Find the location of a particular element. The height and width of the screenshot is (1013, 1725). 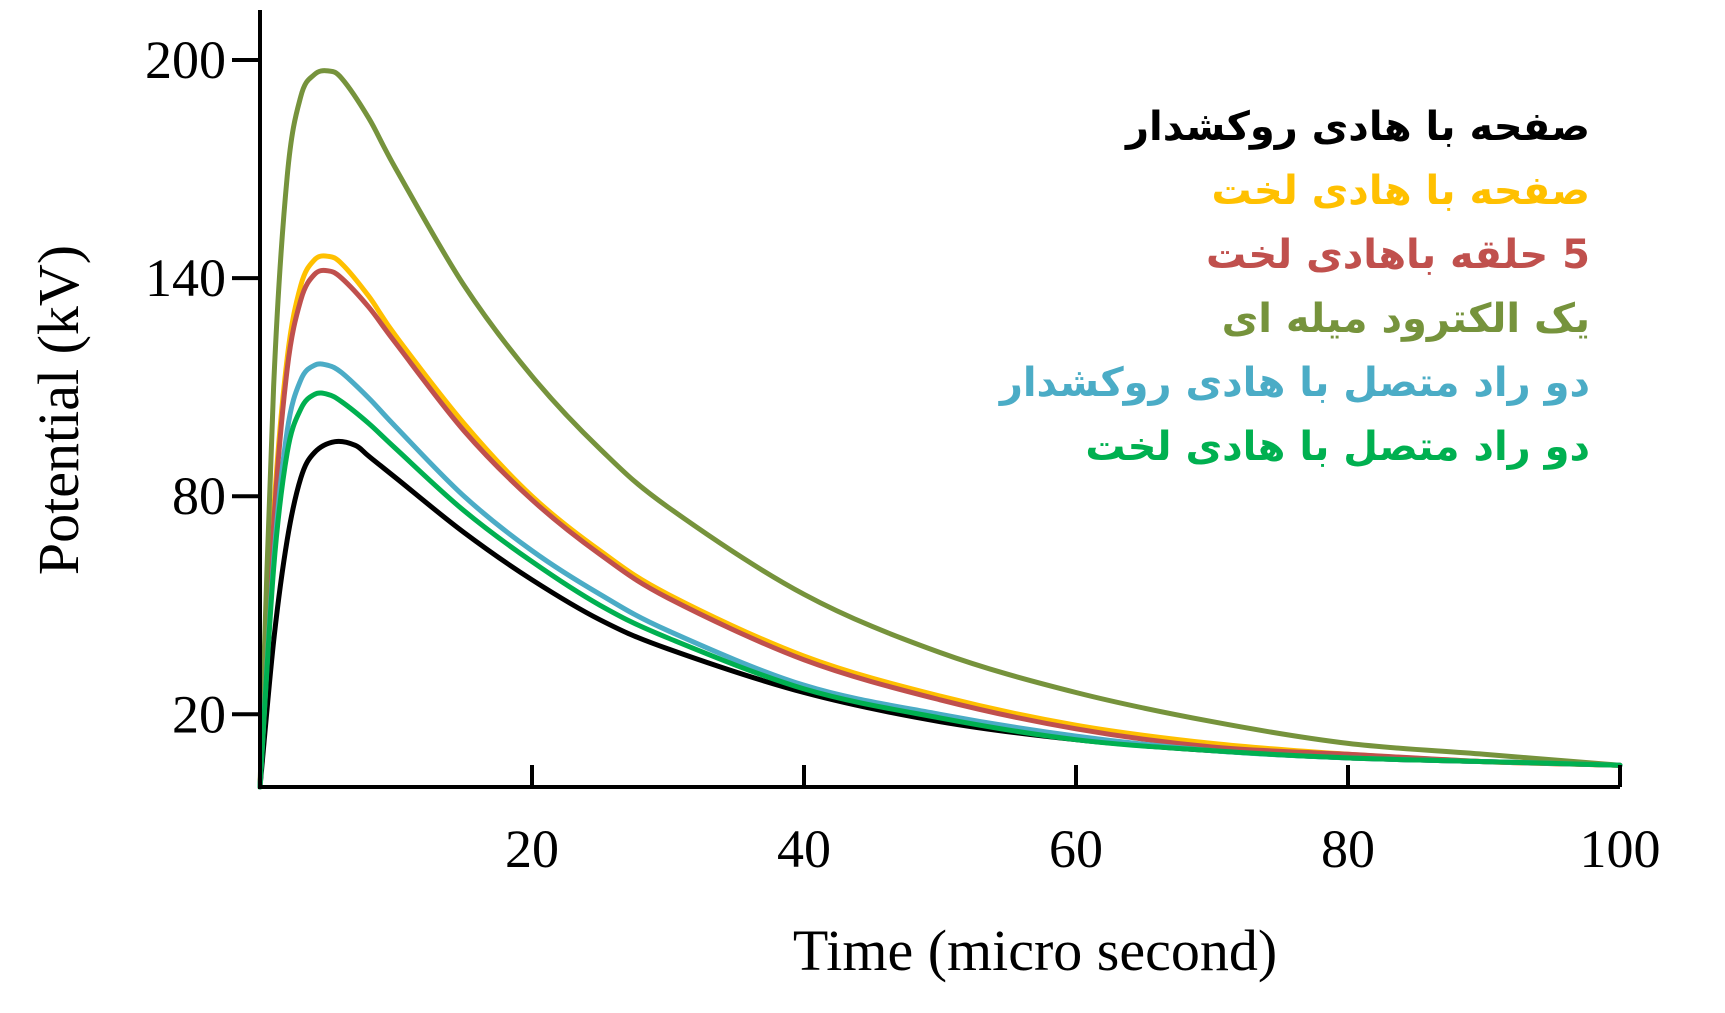

y-axis-ticks: 20 80 140 200 is located at coordinates (202, 387).